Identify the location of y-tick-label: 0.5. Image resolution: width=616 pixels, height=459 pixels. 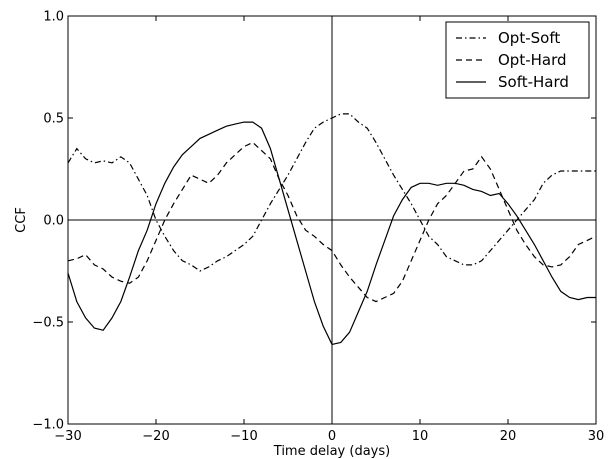
(53, 119).